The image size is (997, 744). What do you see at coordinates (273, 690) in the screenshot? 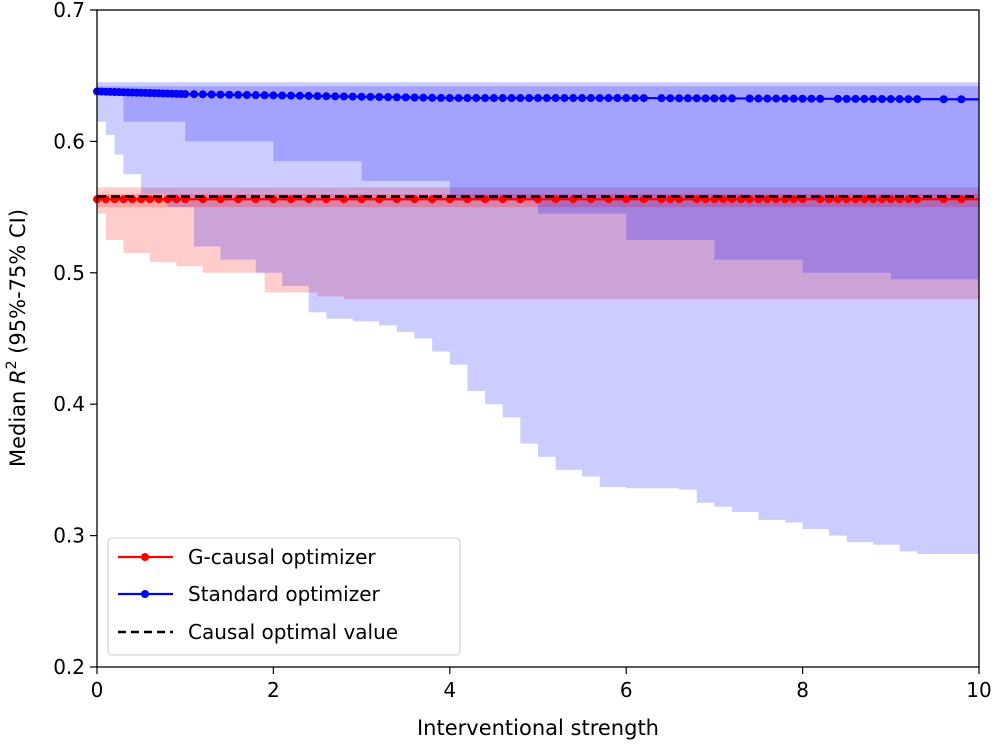
I see `x-tick-label: 2` at bounding box center [273, 690].